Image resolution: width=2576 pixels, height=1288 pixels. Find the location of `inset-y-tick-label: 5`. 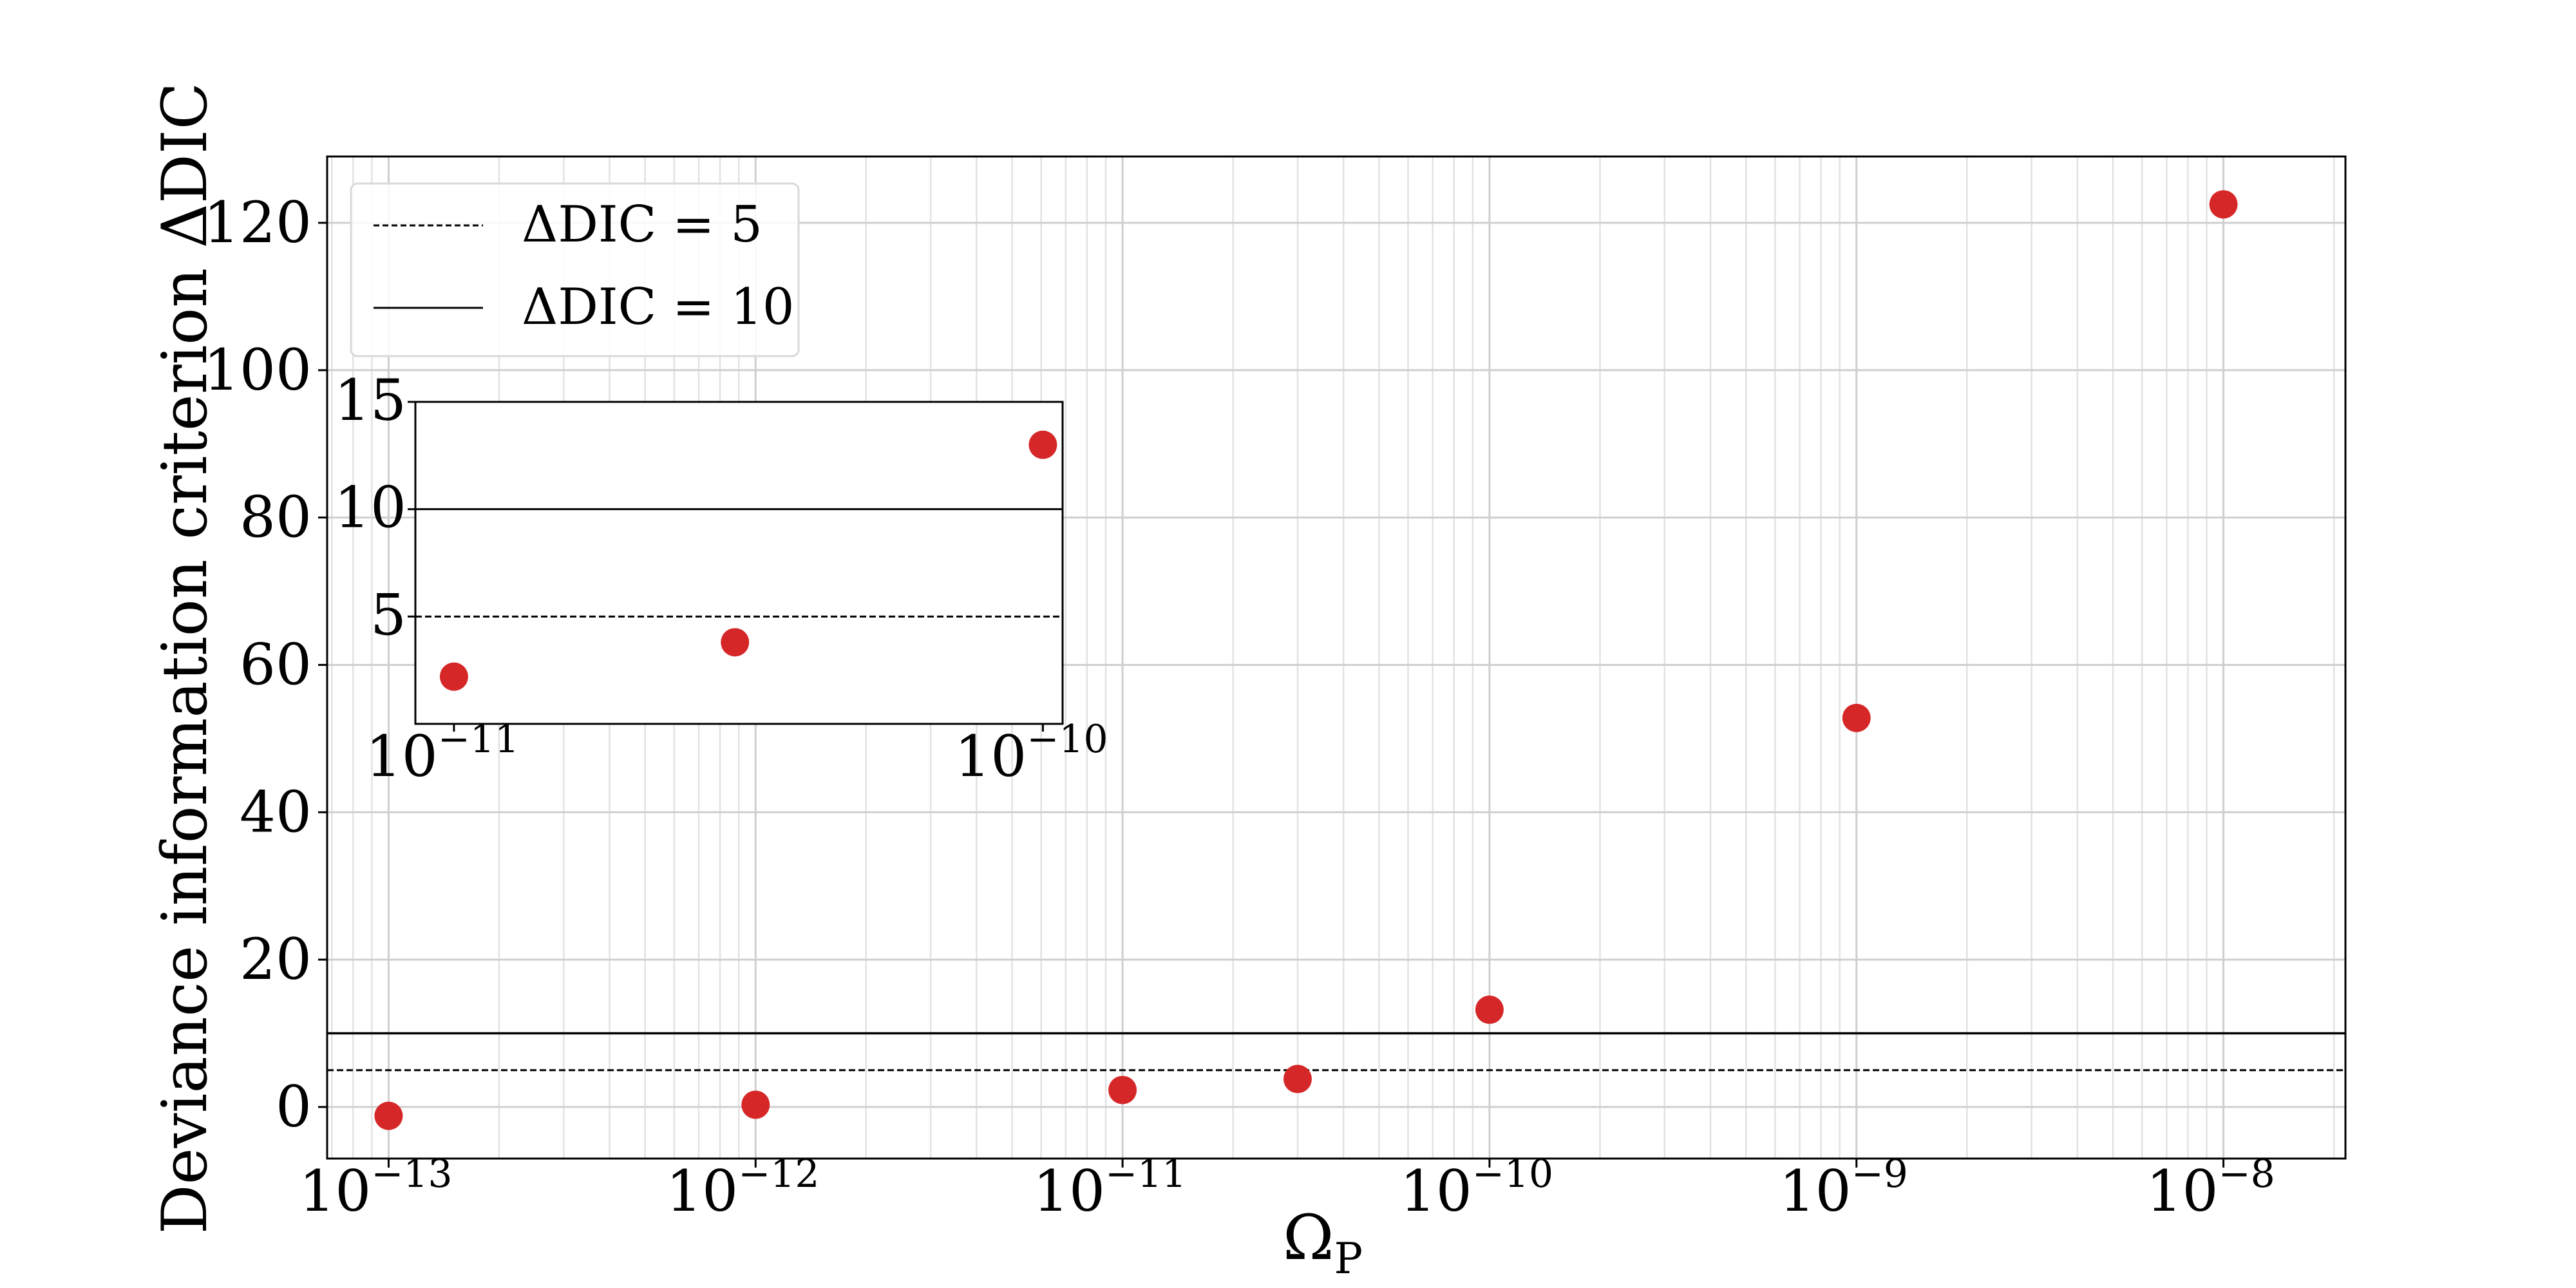

inset-y-tick-label: 5 is located at coordinates (388, 615).